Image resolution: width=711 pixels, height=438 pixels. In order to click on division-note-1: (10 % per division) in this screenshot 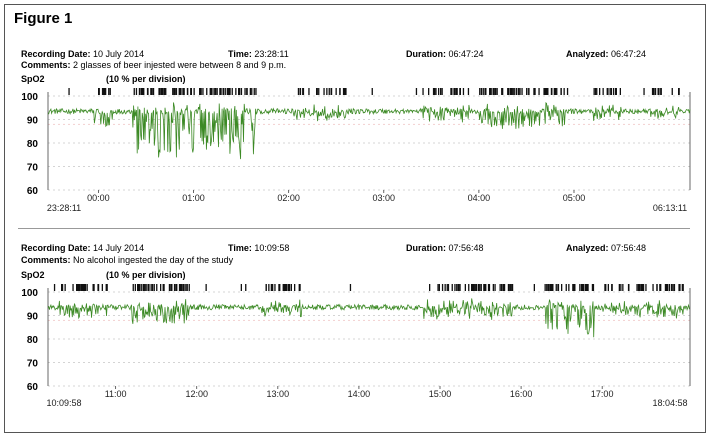, I will do `click(146, 79)`.